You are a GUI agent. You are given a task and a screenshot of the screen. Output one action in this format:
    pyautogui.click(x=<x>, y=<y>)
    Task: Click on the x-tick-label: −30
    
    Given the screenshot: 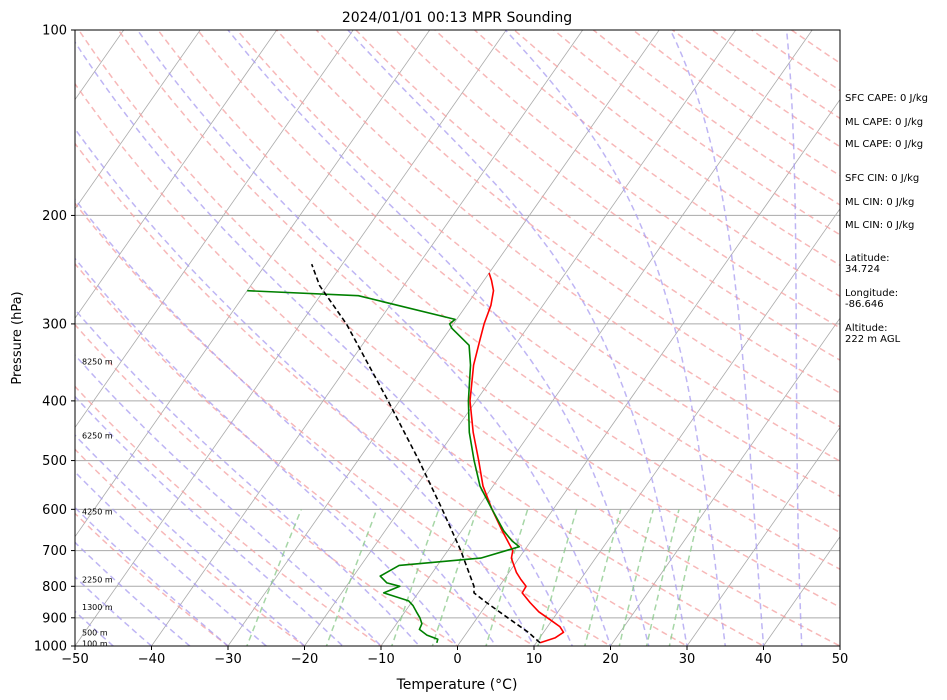 What is the action you would take?
    pyautogui.click(x=227, y=659)
    